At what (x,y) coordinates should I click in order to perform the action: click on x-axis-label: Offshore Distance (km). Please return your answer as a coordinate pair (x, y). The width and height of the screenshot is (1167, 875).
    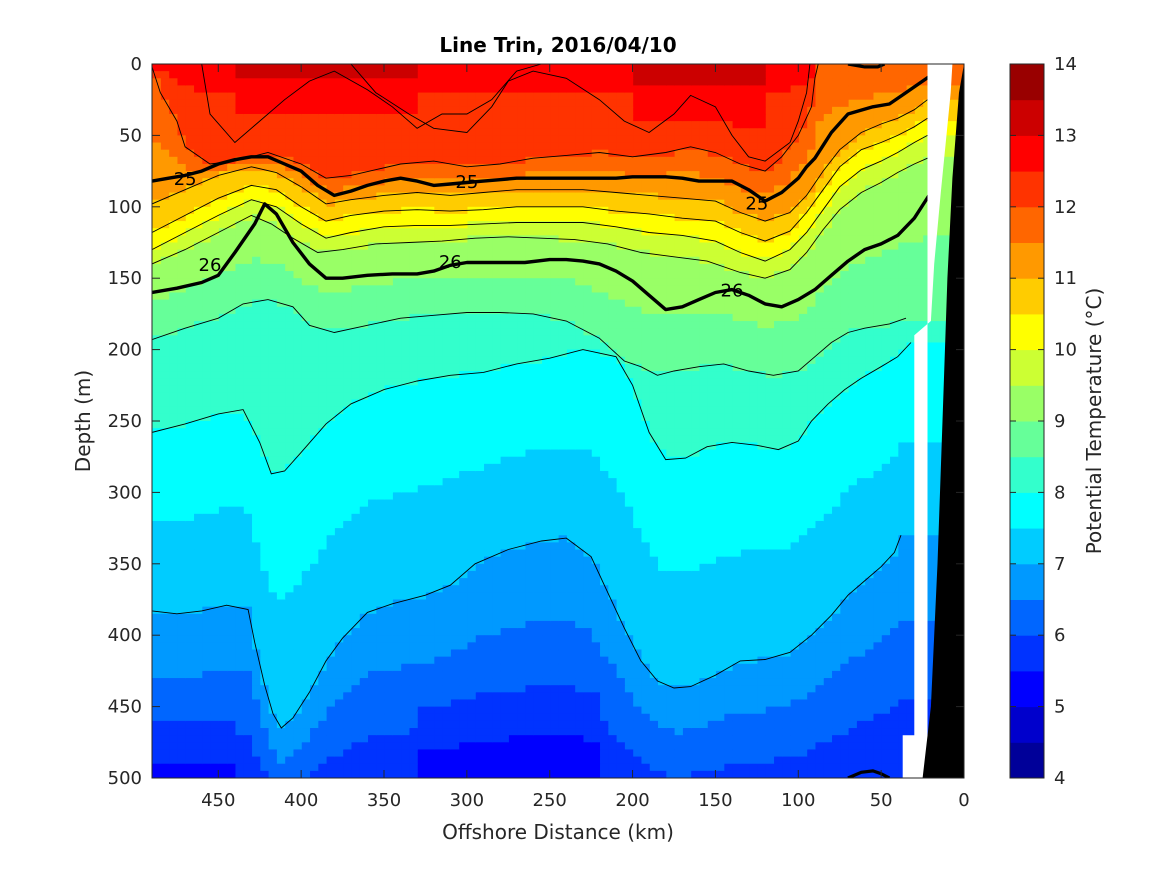
    Looking at the image, I should click on (558, 832).